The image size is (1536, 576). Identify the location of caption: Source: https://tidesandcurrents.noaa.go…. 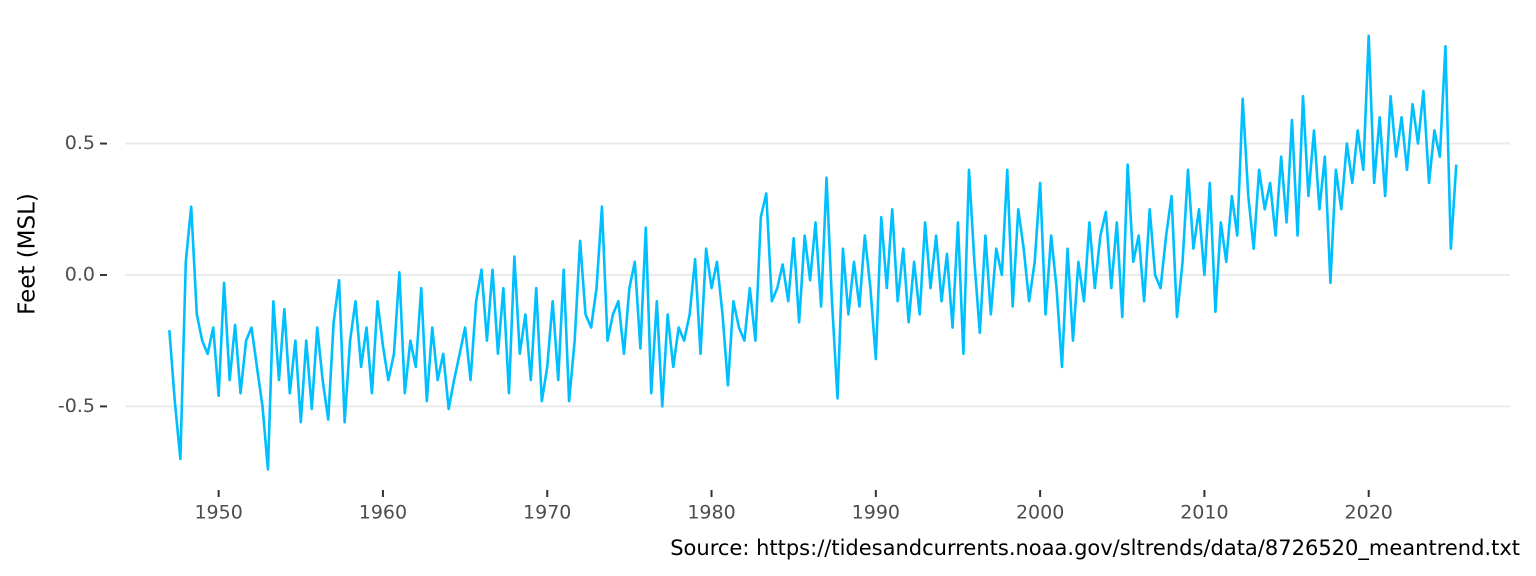
(1095, 548).